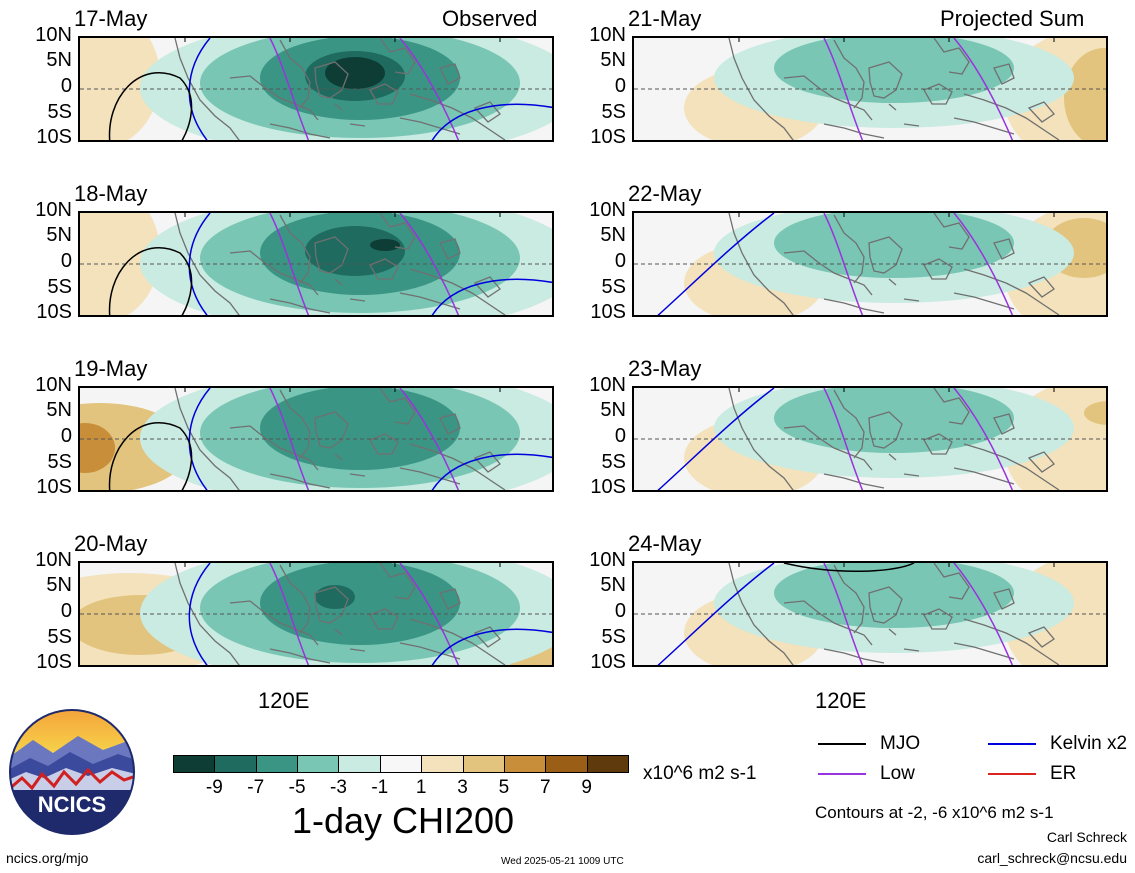 The image size is (1135, 873). Describe the element at coordinates (338, 787) in the screenshot. I see `colorbar-tick-label: -3` at that location.